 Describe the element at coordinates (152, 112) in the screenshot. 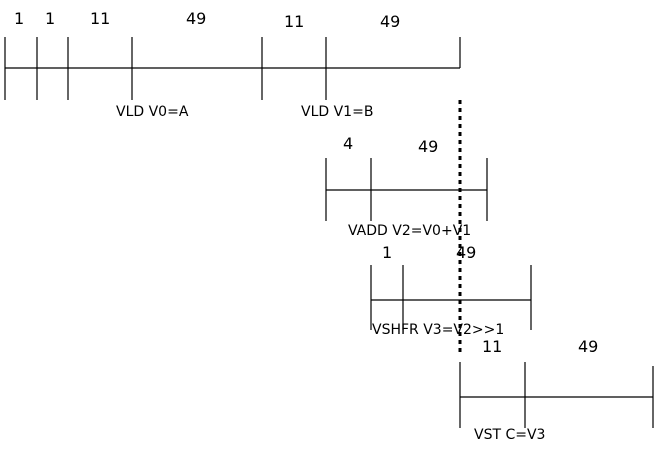

I see `instruction-label: VLD V0=A` at that location.